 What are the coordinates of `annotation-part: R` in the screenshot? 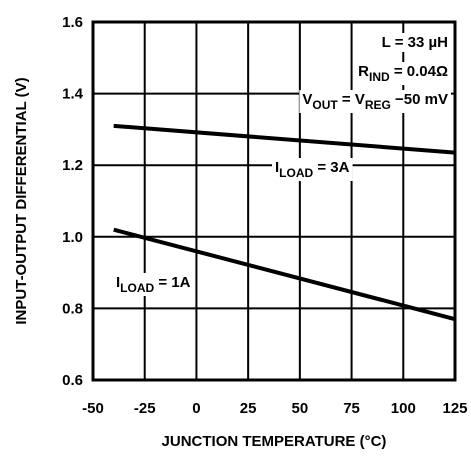 It's located at (363, 71).